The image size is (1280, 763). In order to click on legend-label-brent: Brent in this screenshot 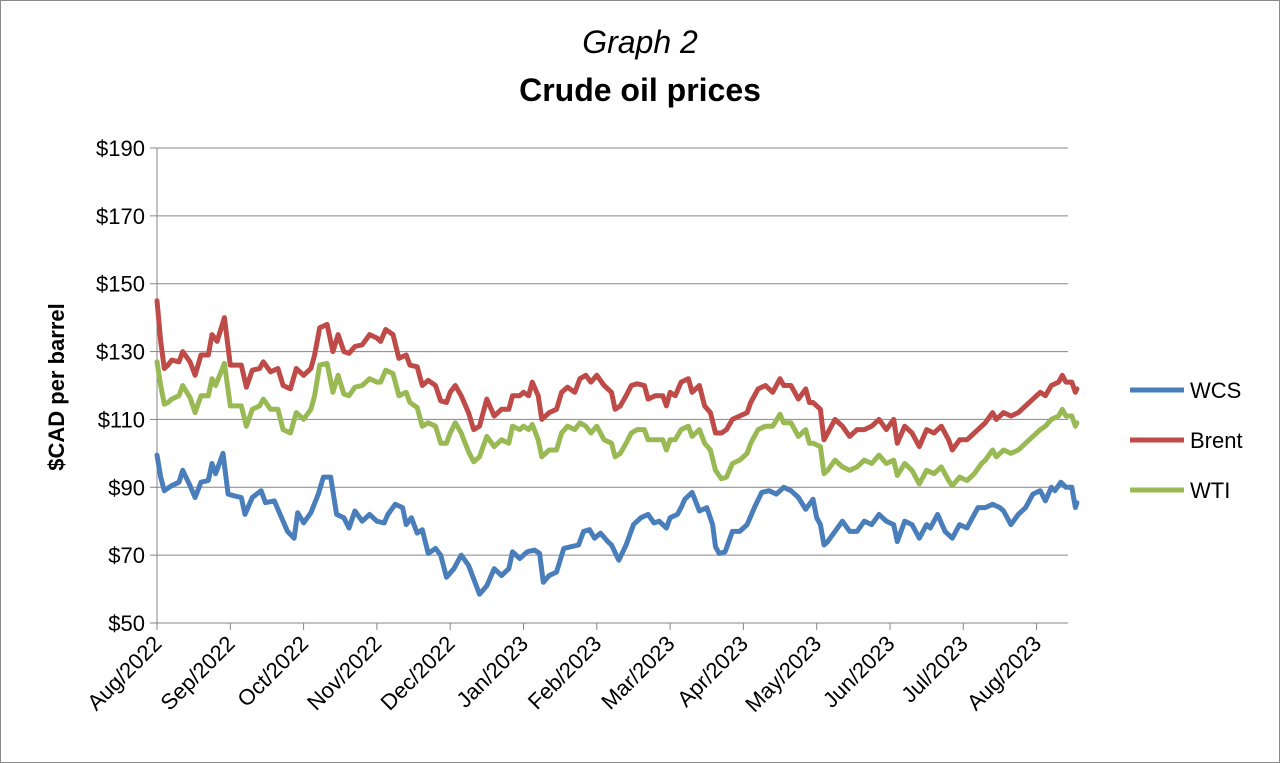, I will do `click(1216, 440)`.